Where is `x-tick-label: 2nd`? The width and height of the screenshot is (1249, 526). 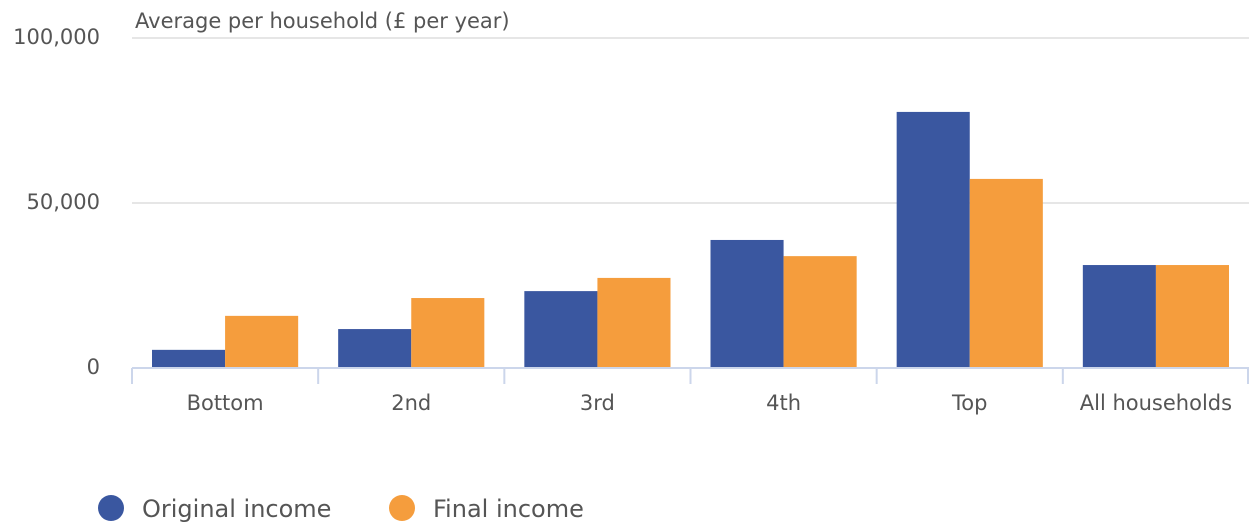
x-tick-label: 2nd is located at coordinates (411, 403).